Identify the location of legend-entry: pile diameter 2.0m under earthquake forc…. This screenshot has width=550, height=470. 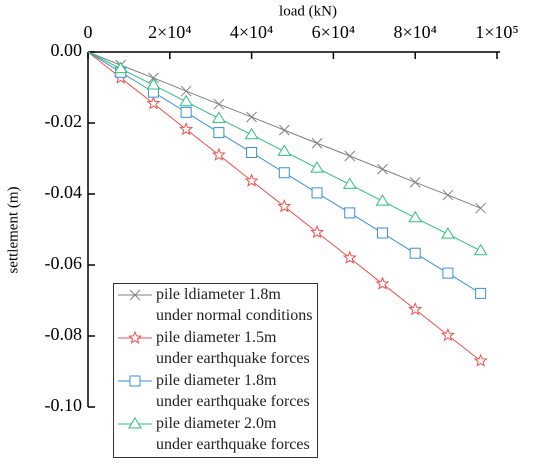
(215, 434).